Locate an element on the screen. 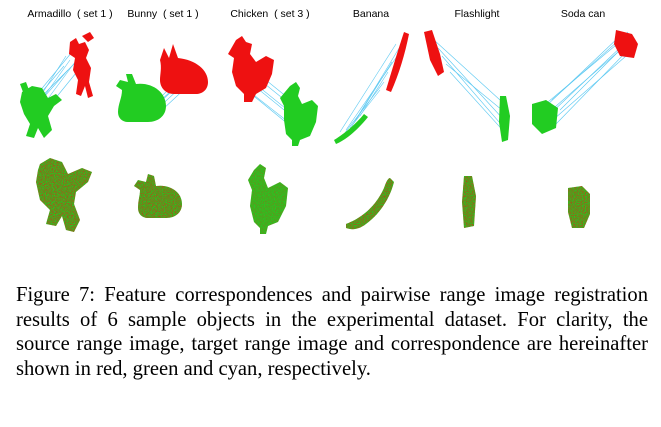  armadillo-target-green is located at coordinates (41, 110).